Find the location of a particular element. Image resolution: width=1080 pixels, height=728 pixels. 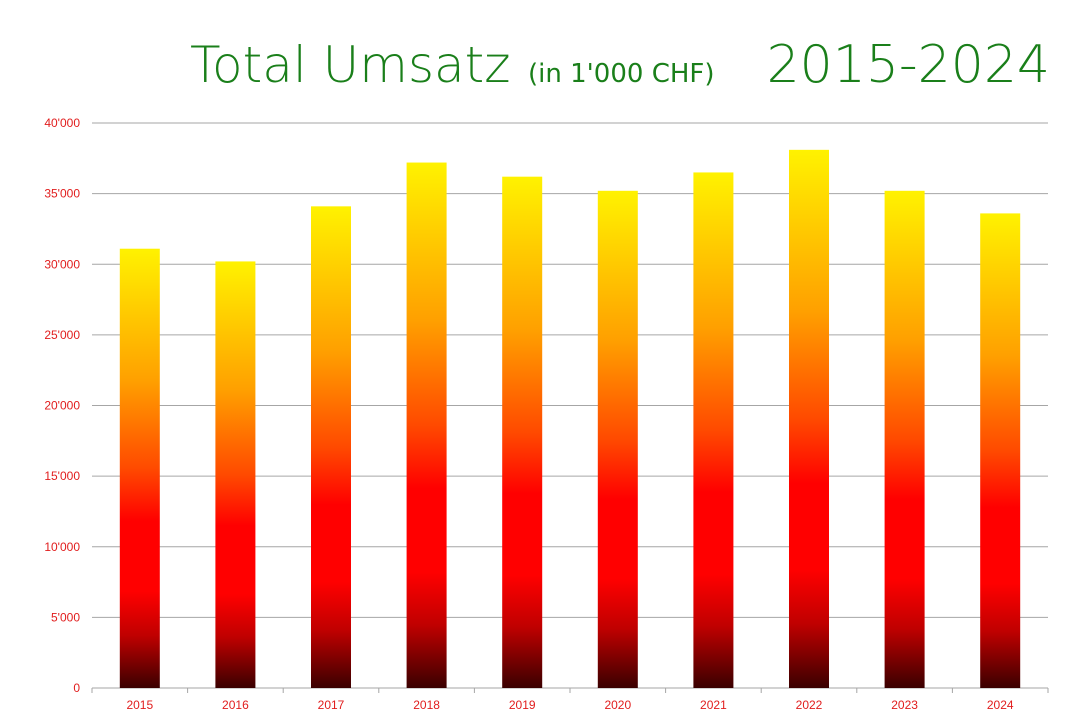

y-tick-label: 20'000 is located at coordinates (62, 406).